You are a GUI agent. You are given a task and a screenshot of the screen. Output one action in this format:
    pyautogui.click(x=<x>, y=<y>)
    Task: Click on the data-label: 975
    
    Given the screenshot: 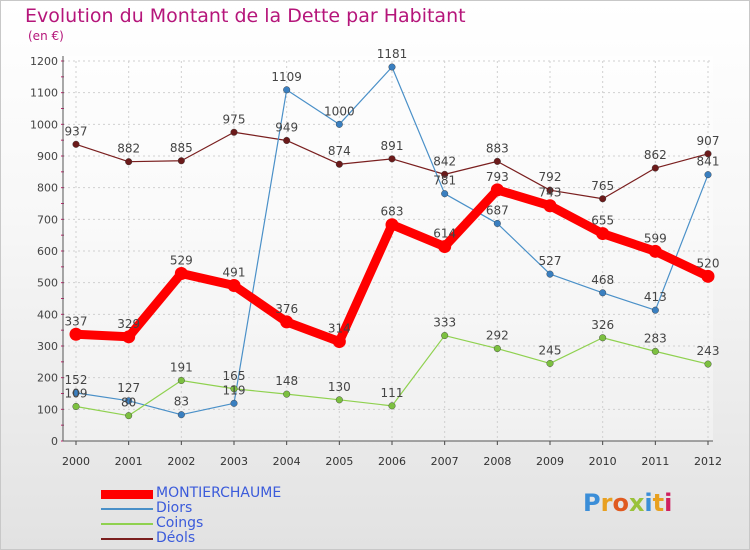 What is the action you would take?
    pyautogui.click(x=234, y=119)
    